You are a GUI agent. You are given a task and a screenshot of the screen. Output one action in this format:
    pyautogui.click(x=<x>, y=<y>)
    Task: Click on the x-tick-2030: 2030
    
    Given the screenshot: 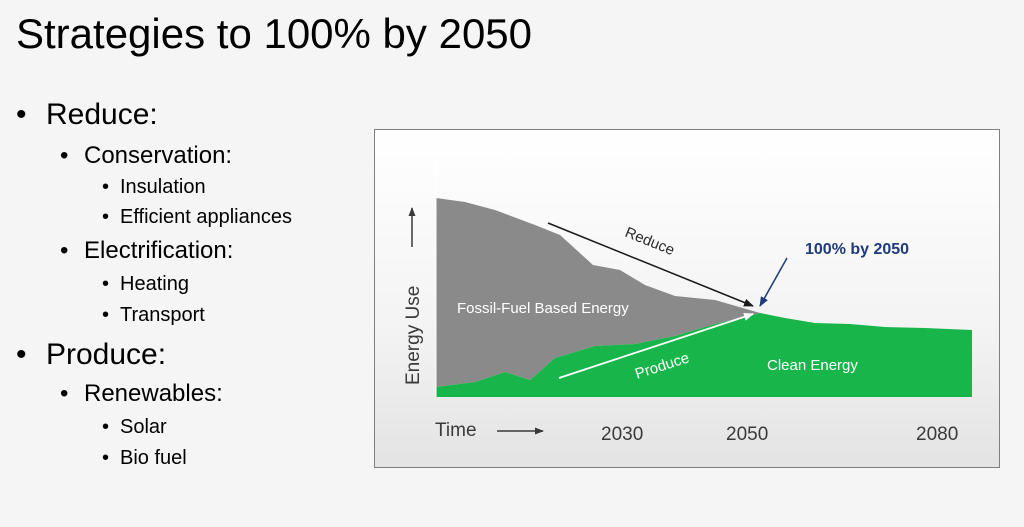 What is the action you would take?
    pyautogui.click(x=622, y=434)
    